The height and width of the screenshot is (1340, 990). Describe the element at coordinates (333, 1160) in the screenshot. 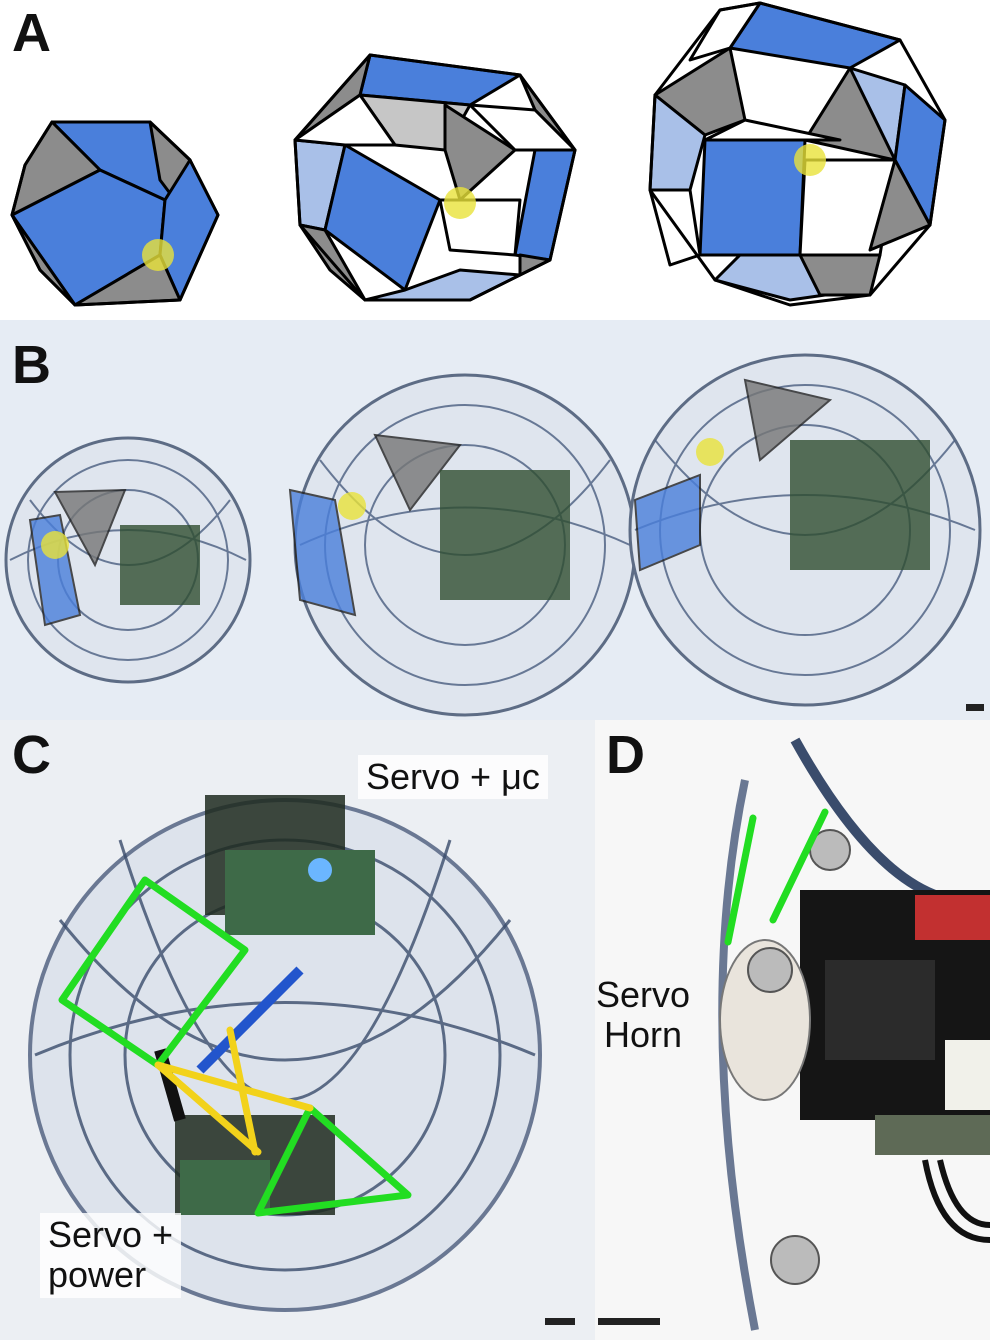

I see `highlight-triangle` at that location.